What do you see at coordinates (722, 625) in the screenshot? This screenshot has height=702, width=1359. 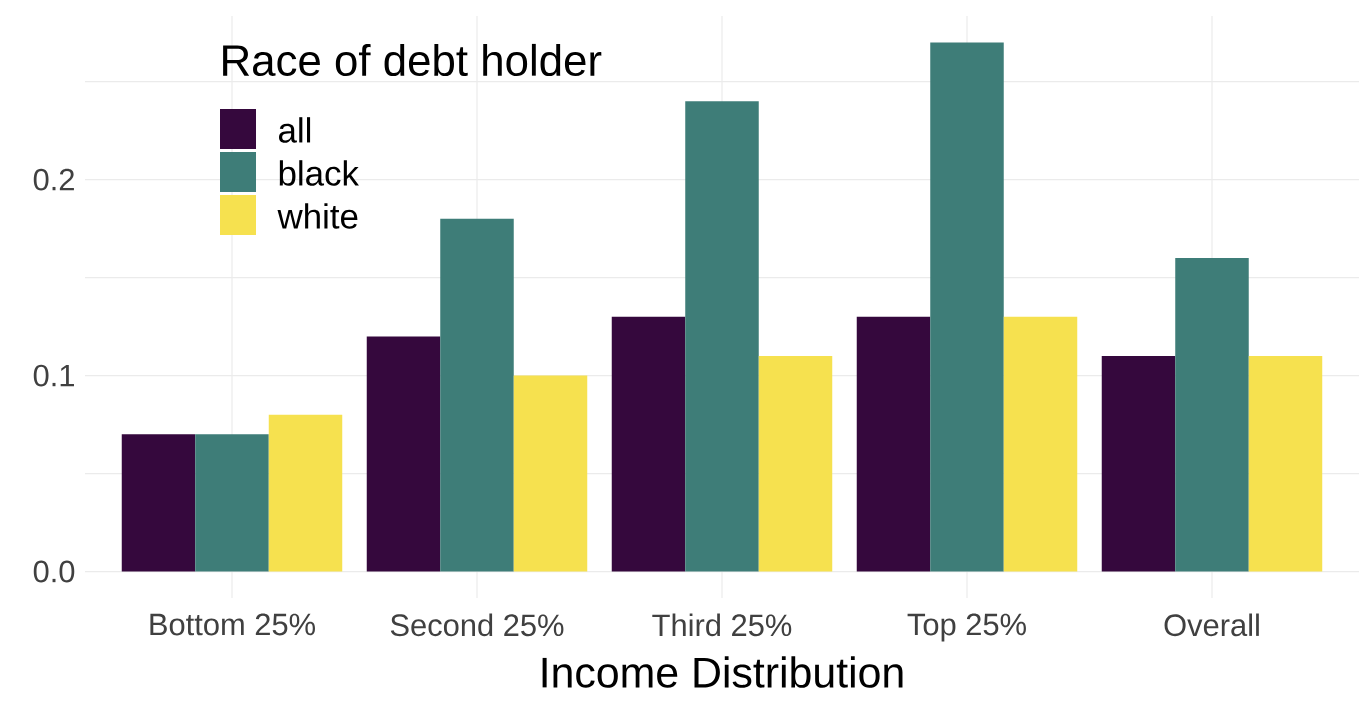 I see `x-tick-label: Third 25%` at bounding box center [722, 625].